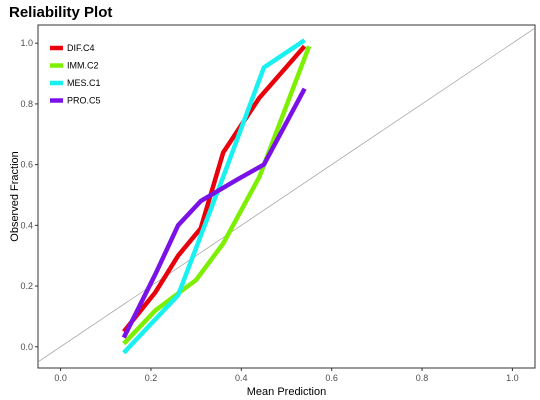 This screenshot has width=540, height=400. I want to click on x-tick-label: 0.8, so click(422, 378).